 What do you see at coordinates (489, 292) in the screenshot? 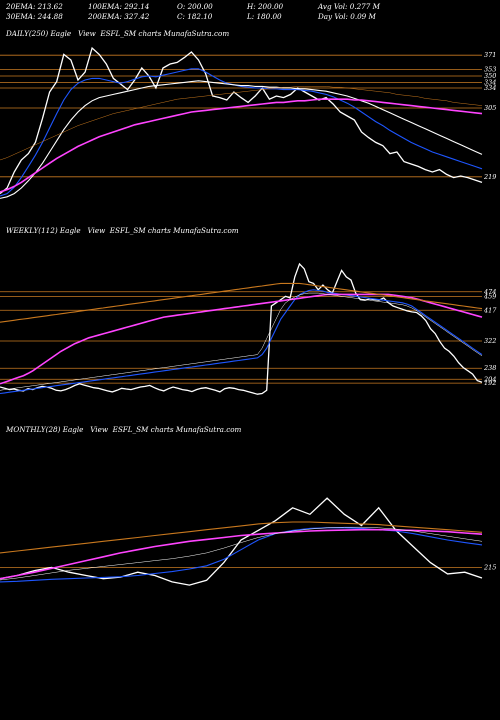
I see `level-label: 474` at bounding box center [489, 292].